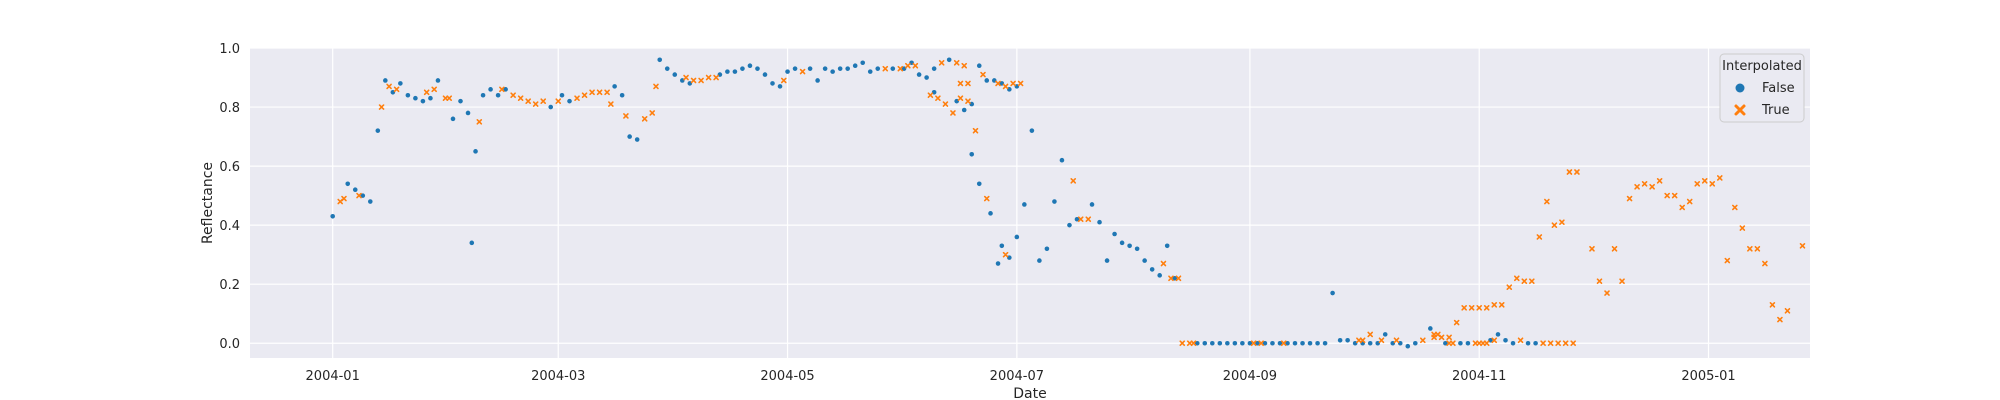  Describe the element at coordinates (1762, 66) in the screenshot. I see `legend-title: Interpolated` at that location.